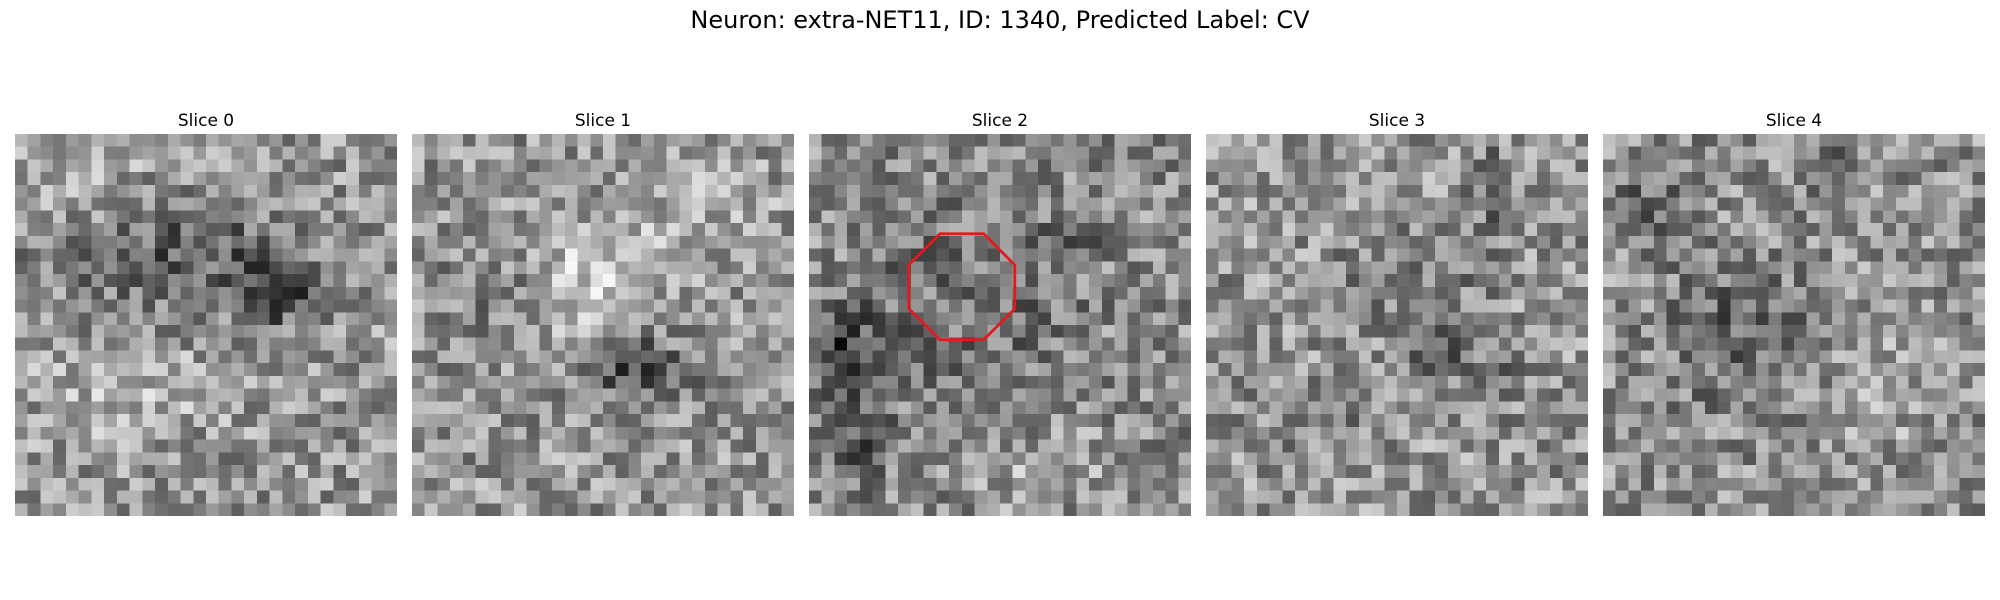 This screenshot has width=2000, height=600. Describe the element at coordinates (1000, 121) in the screenshot. I see `slice-title-2: Slice 2` at that location.